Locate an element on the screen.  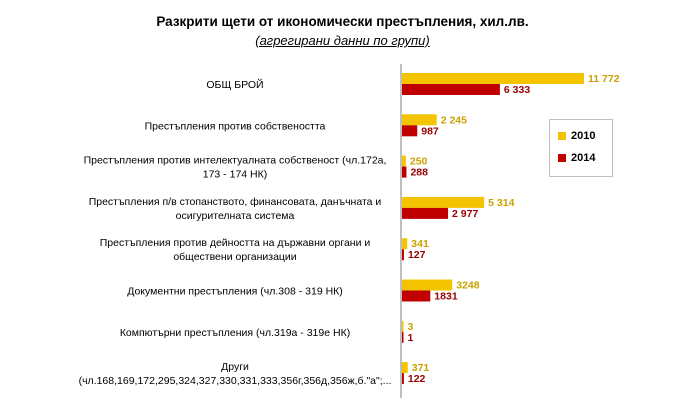
data-label-2010: 371 is located at coordinates (421, 368).